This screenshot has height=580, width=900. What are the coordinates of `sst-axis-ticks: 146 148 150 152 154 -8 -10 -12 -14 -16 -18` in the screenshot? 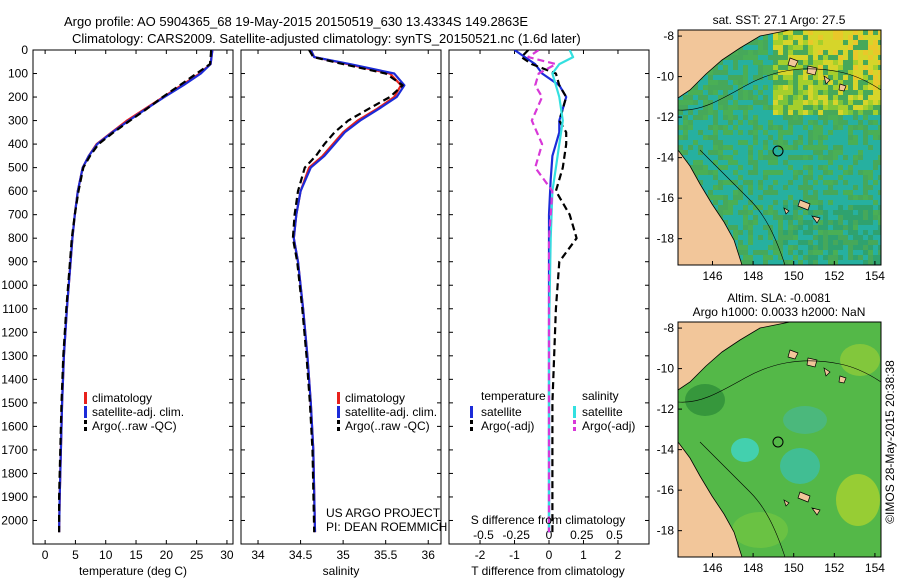 It's located at (771, 156).